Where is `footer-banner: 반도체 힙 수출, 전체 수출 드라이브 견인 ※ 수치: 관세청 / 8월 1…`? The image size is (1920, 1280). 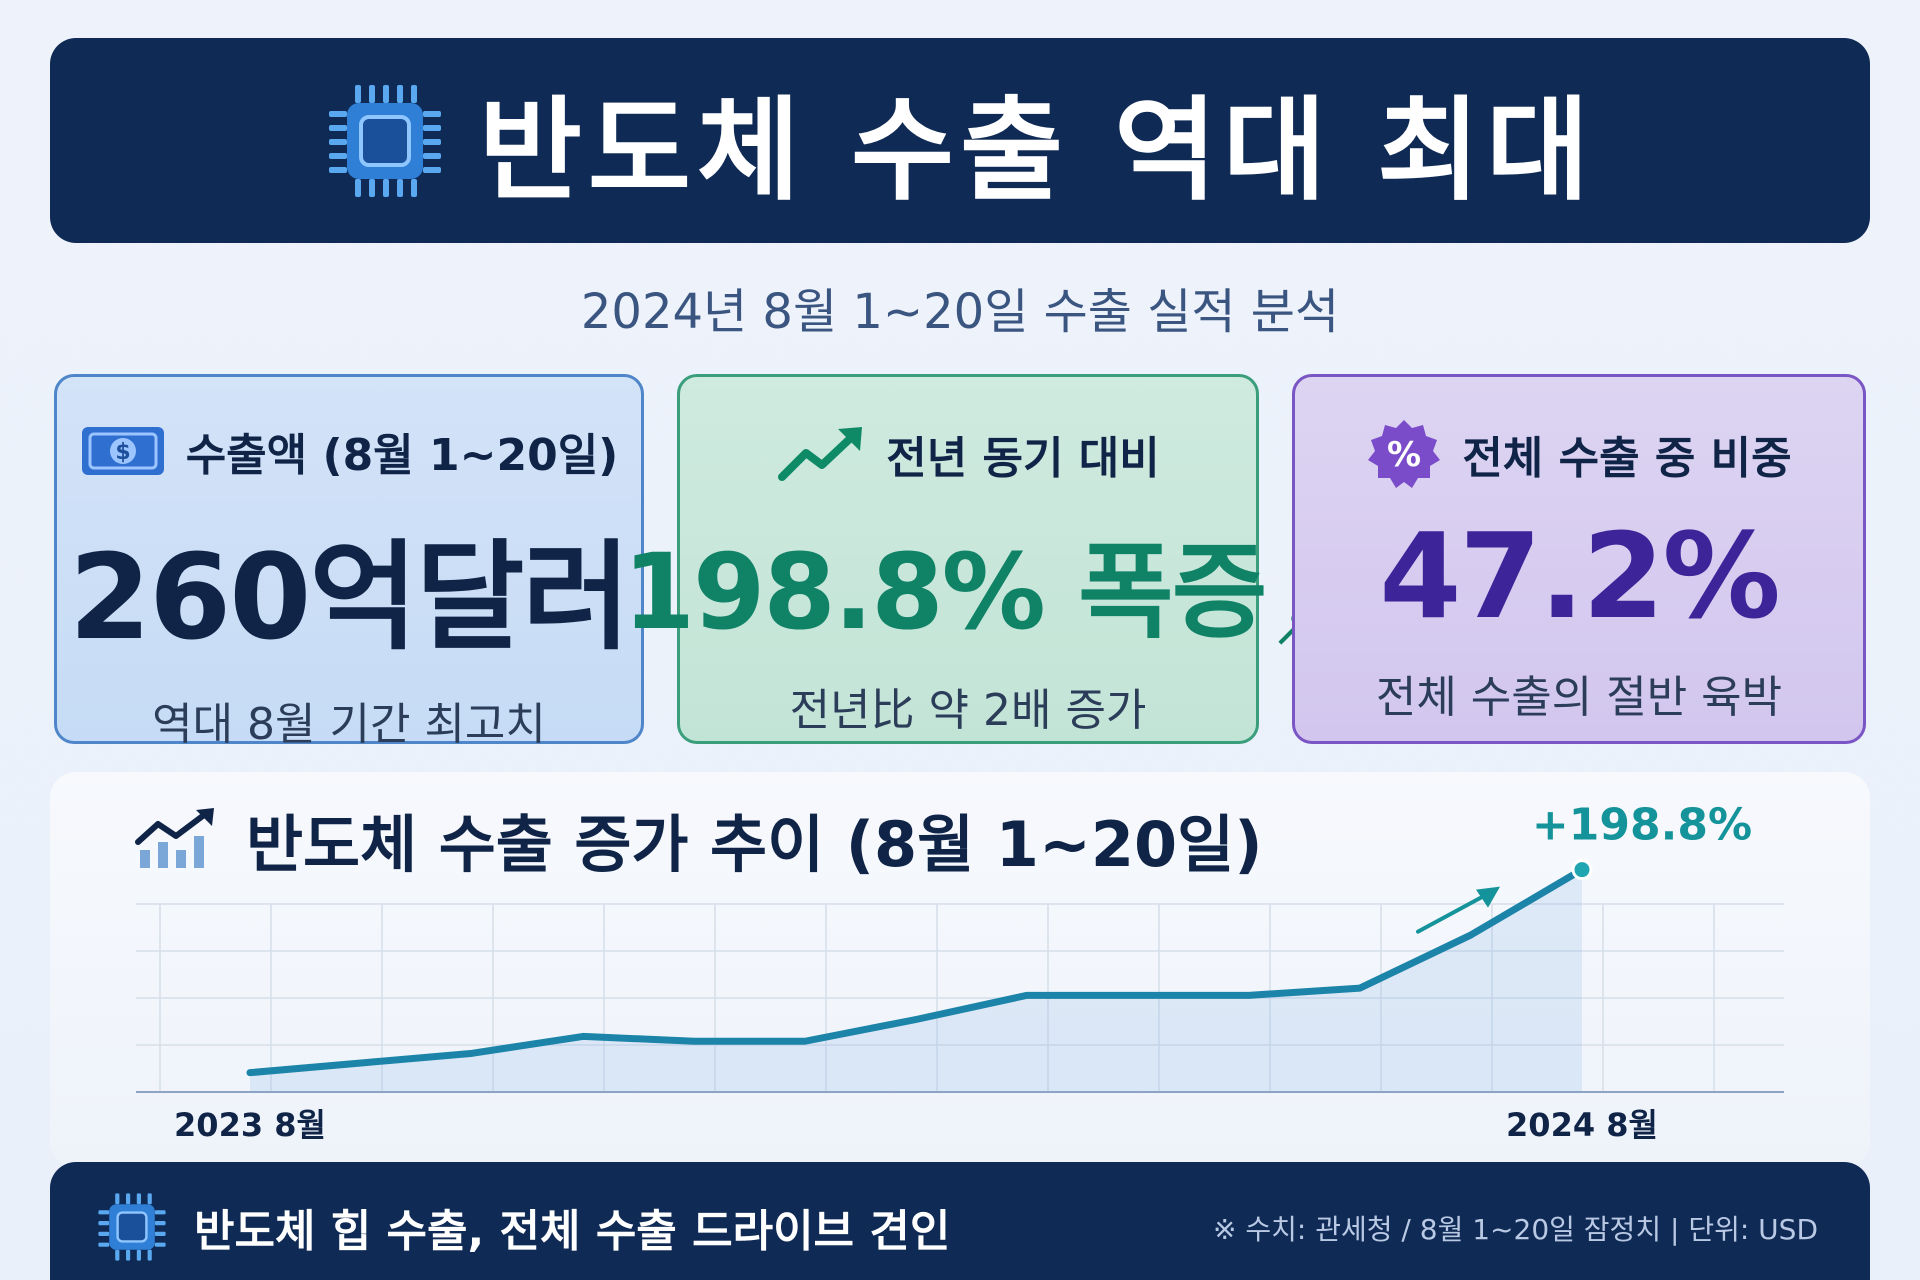
footer-banner: 반도체 힙 수출, 전체 수출 드라이브 견인 ※ 수치: 관세청 / 8월 1… is located at coordinates (960, 1221).